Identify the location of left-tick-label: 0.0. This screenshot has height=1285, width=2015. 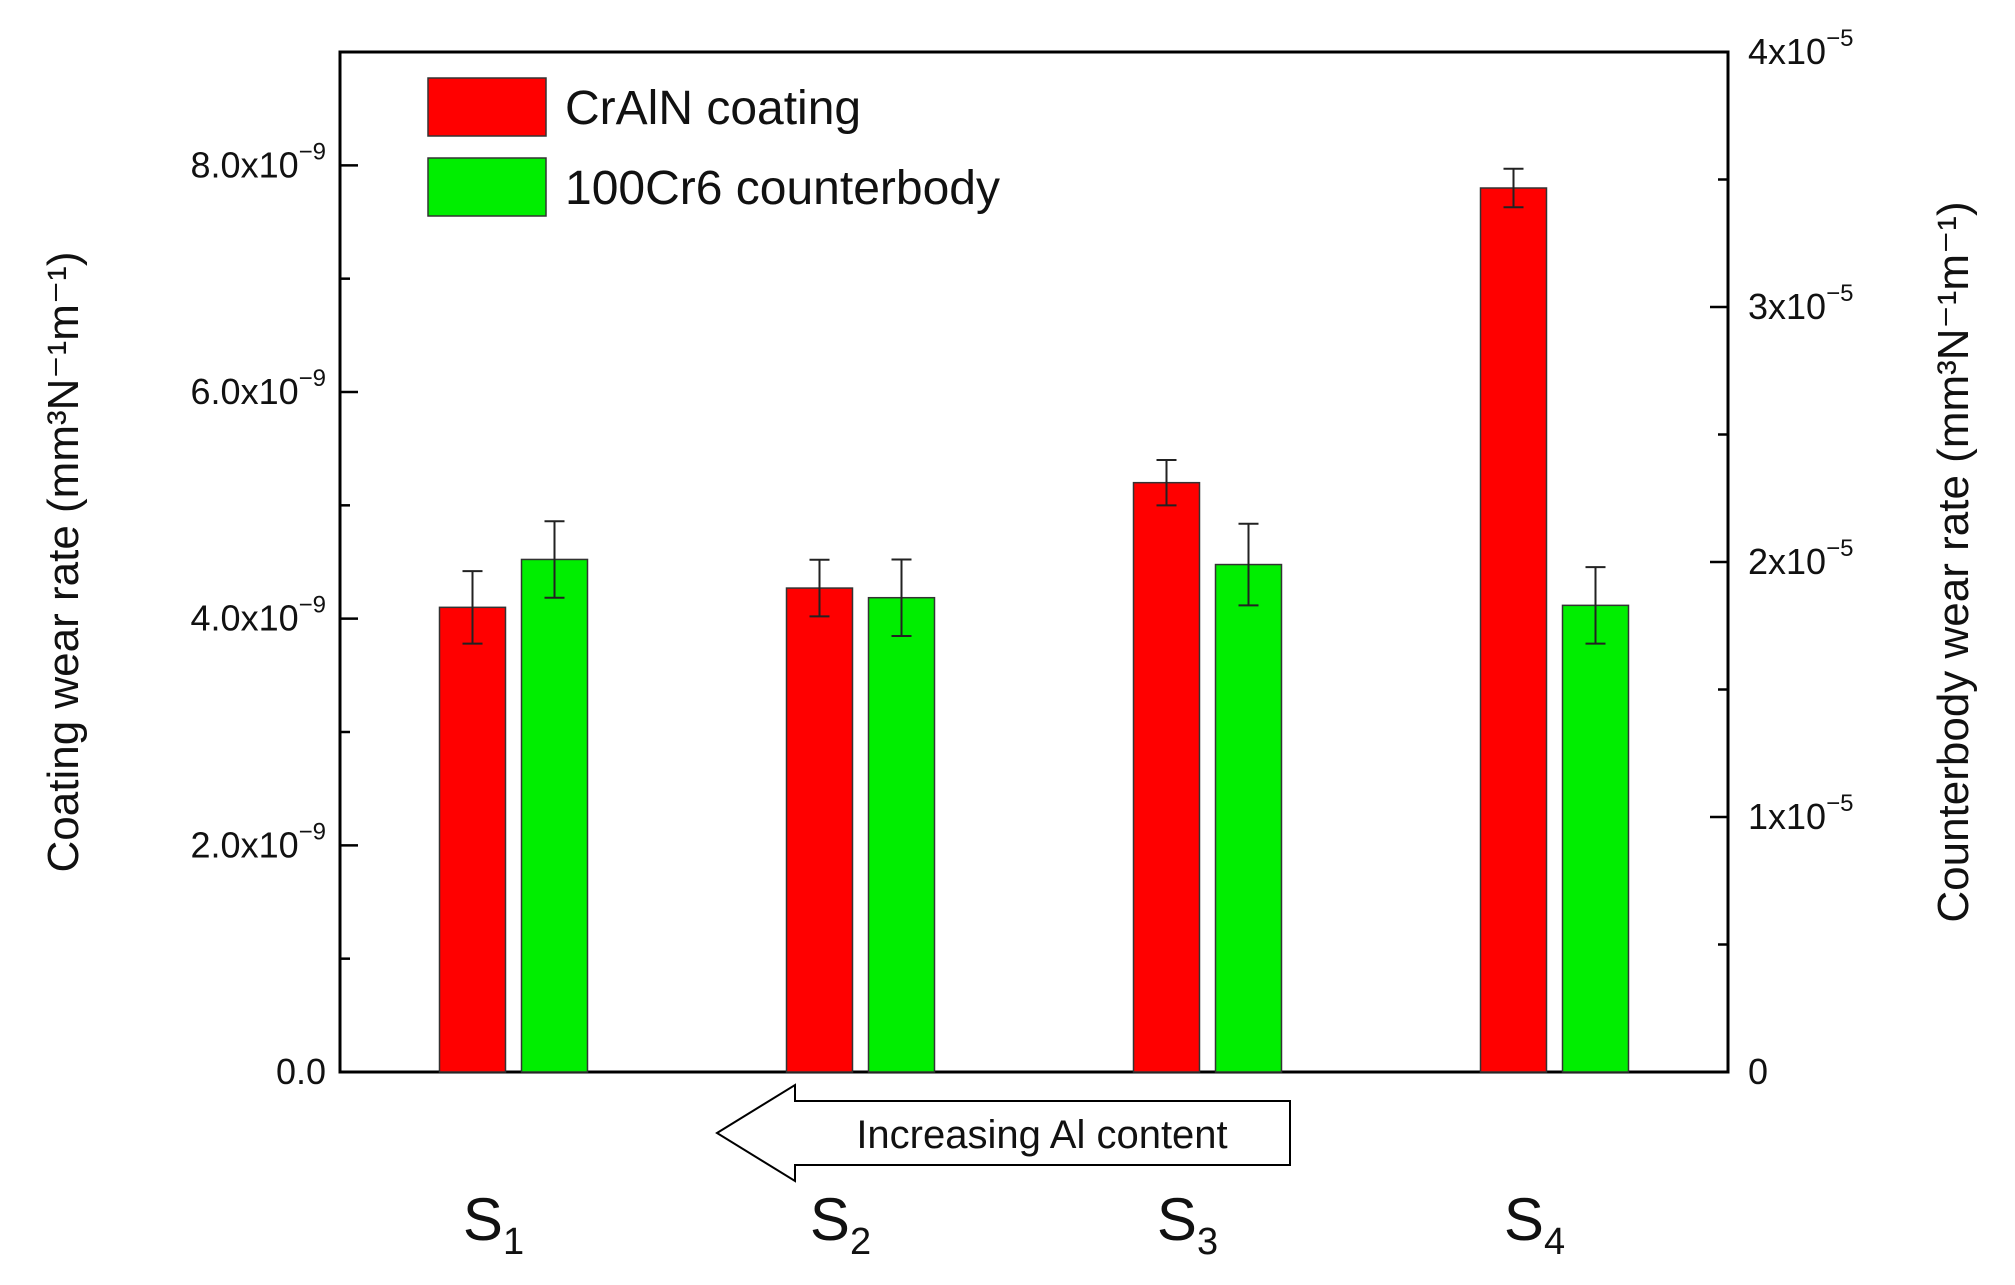
(301, 1071).